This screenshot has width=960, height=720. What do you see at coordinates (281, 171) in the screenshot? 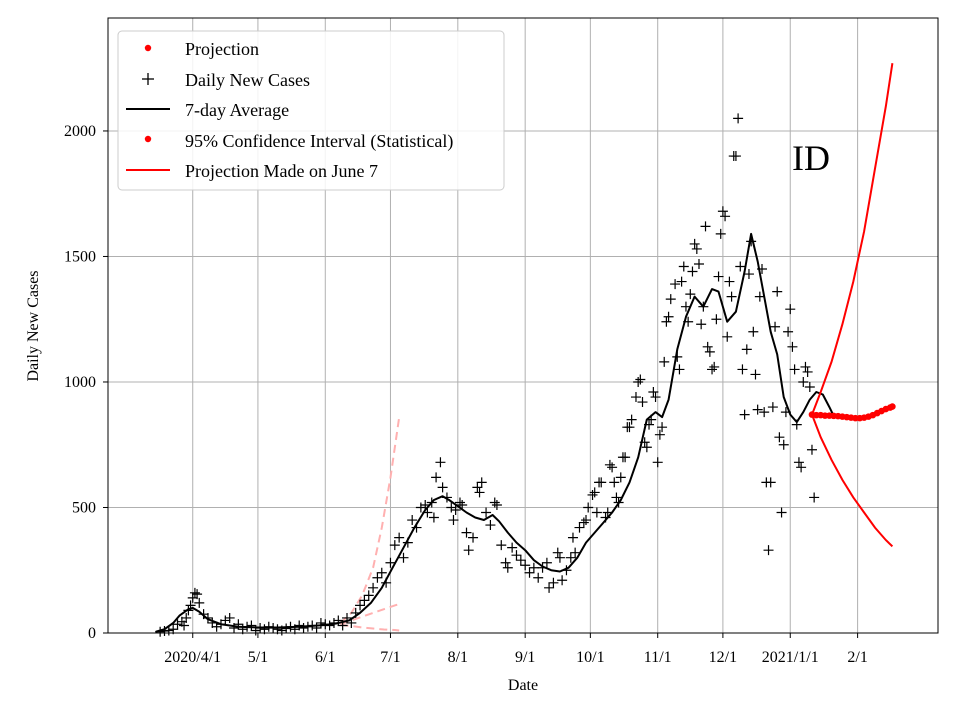
I see `legend-label-june-projection: Projection Made on June 7` at bounding box center [281, 171].